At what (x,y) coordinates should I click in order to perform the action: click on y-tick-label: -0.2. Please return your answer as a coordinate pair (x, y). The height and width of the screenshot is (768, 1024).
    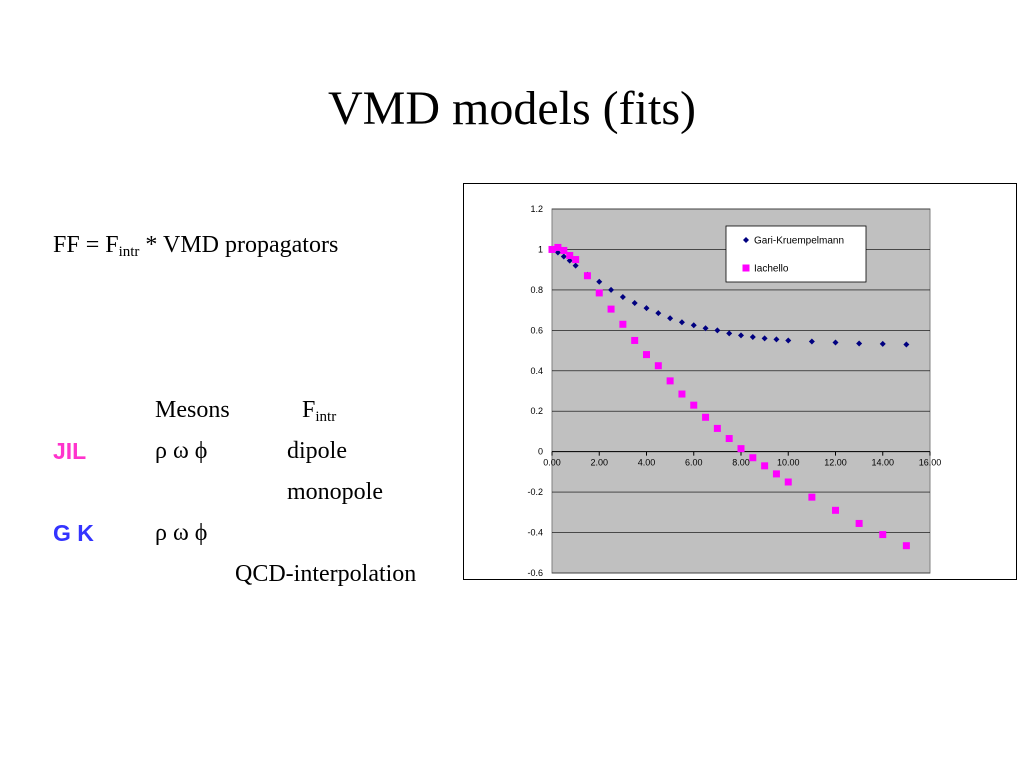
    Looking at the image, I should click on (535, 492).